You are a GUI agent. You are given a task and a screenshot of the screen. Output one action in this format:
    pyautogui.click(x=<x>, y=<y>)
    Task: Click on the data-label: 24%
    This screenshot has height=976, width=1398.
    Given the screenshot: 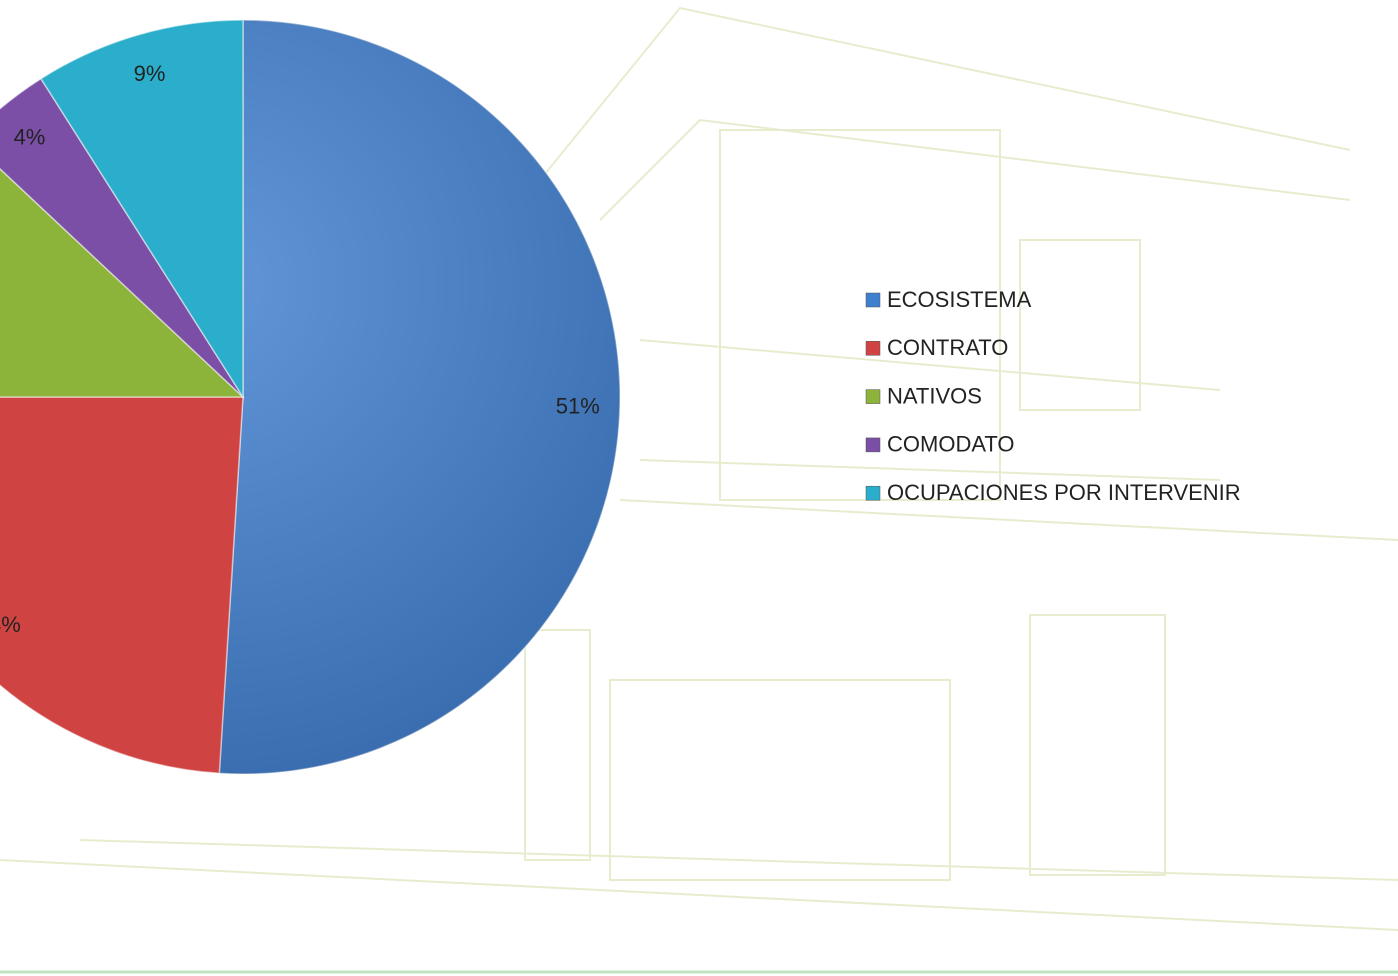 What is the action you would take?
    pyautogui.click(x=10, y=624)
    